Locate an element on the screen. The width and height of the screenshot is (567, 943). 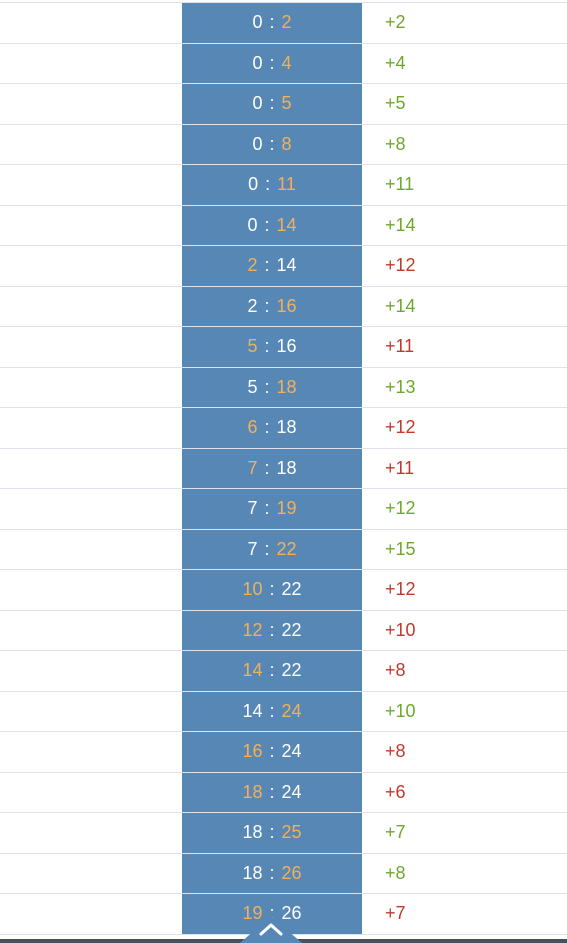
score-row: 18:25 +7 is located at coordinates (283, 832).